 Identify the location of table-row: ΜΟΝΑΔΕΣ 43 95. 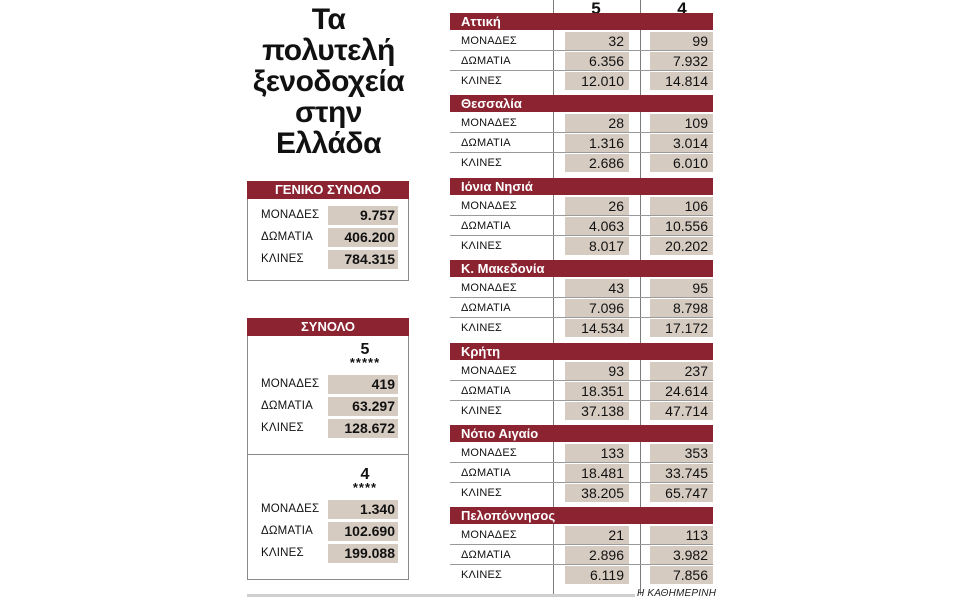
(581, 288).